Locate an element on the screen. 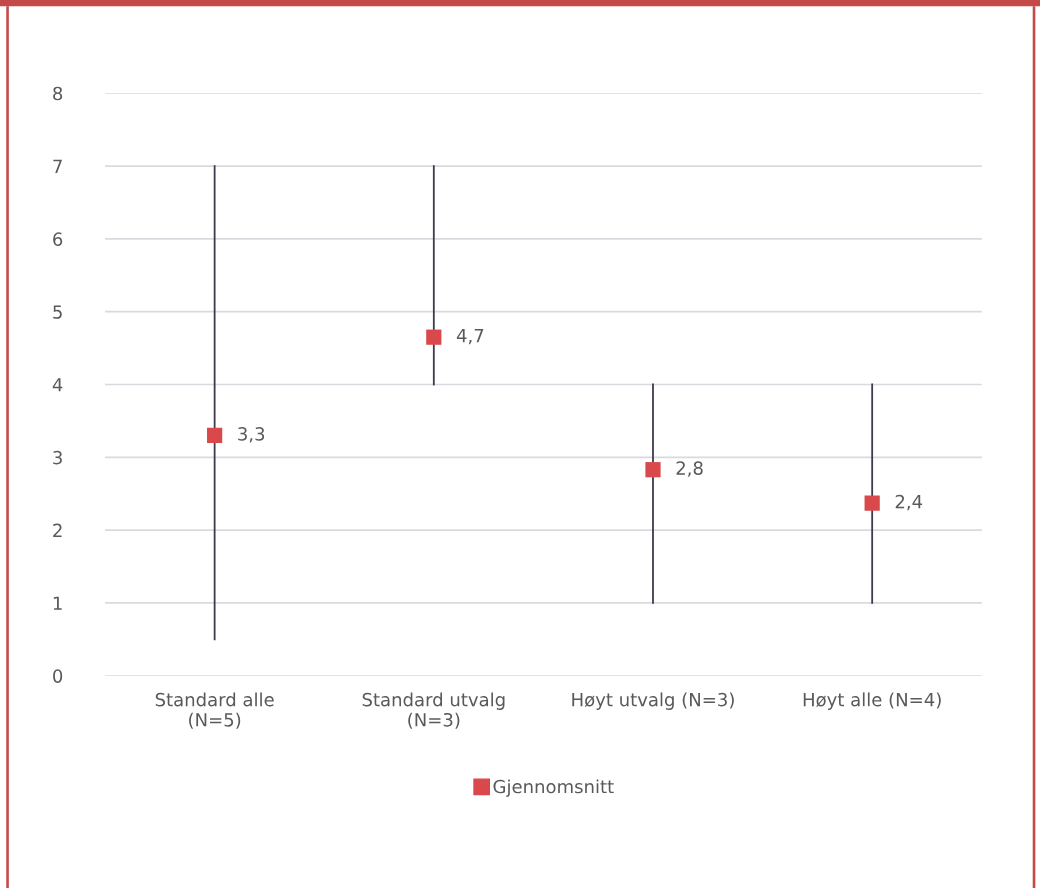 The image size is (1040, 888). data-label: 2,8 is located at coordinates (689, 469).